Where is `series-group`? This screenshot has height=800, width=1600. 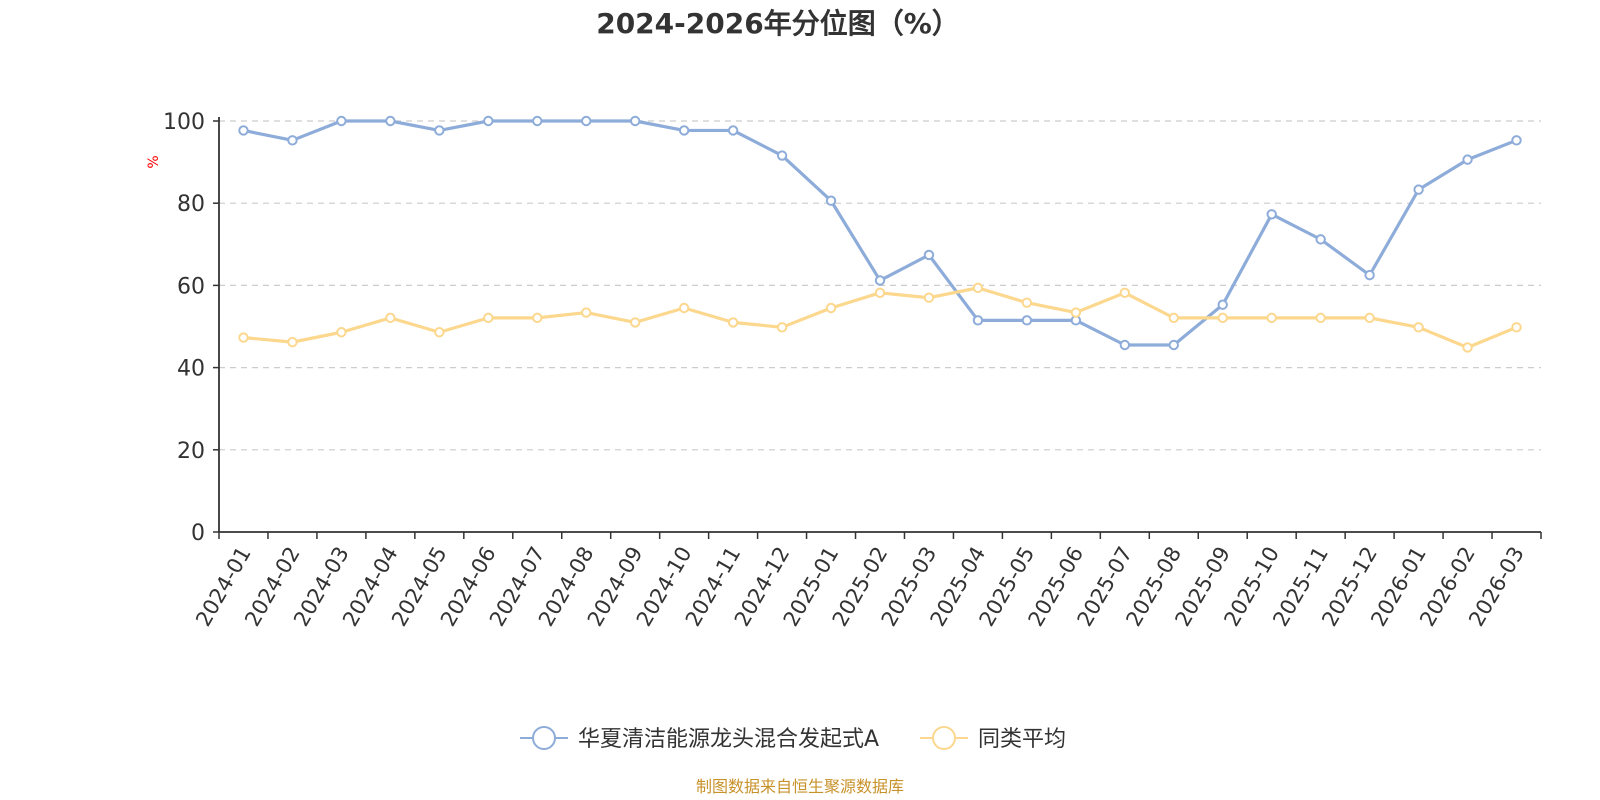 series-group is located at coordinates (880, 317).